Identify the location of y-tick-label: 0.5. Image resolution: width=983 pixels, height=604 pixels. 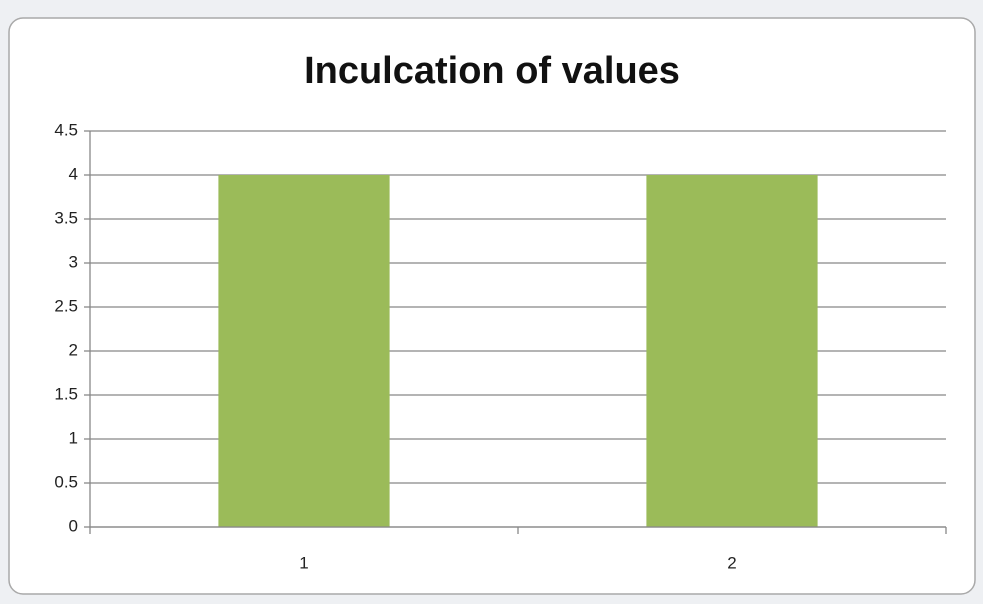
(66, 481).